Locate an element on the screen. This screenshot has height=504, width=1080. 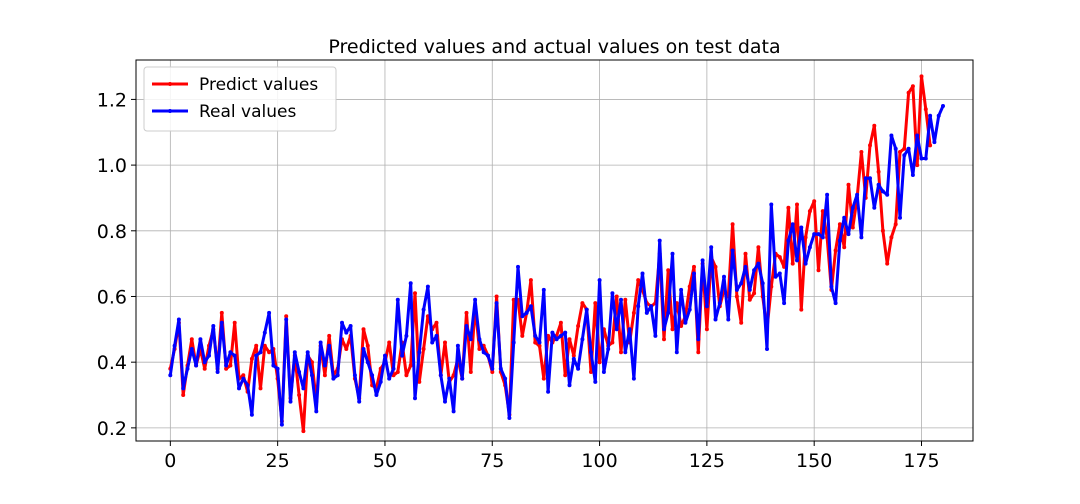
legend: Predict values Real values is located at coordinates (240, 99).